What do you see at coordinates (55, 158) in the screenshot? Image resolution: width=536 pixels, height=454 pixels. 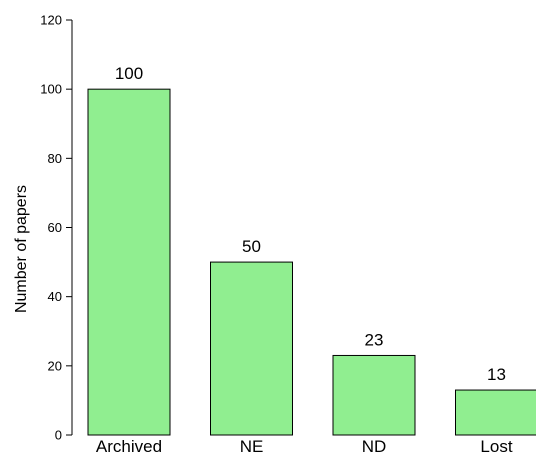 I see `y-tick-label: 80` at bounding box center [55, 158].